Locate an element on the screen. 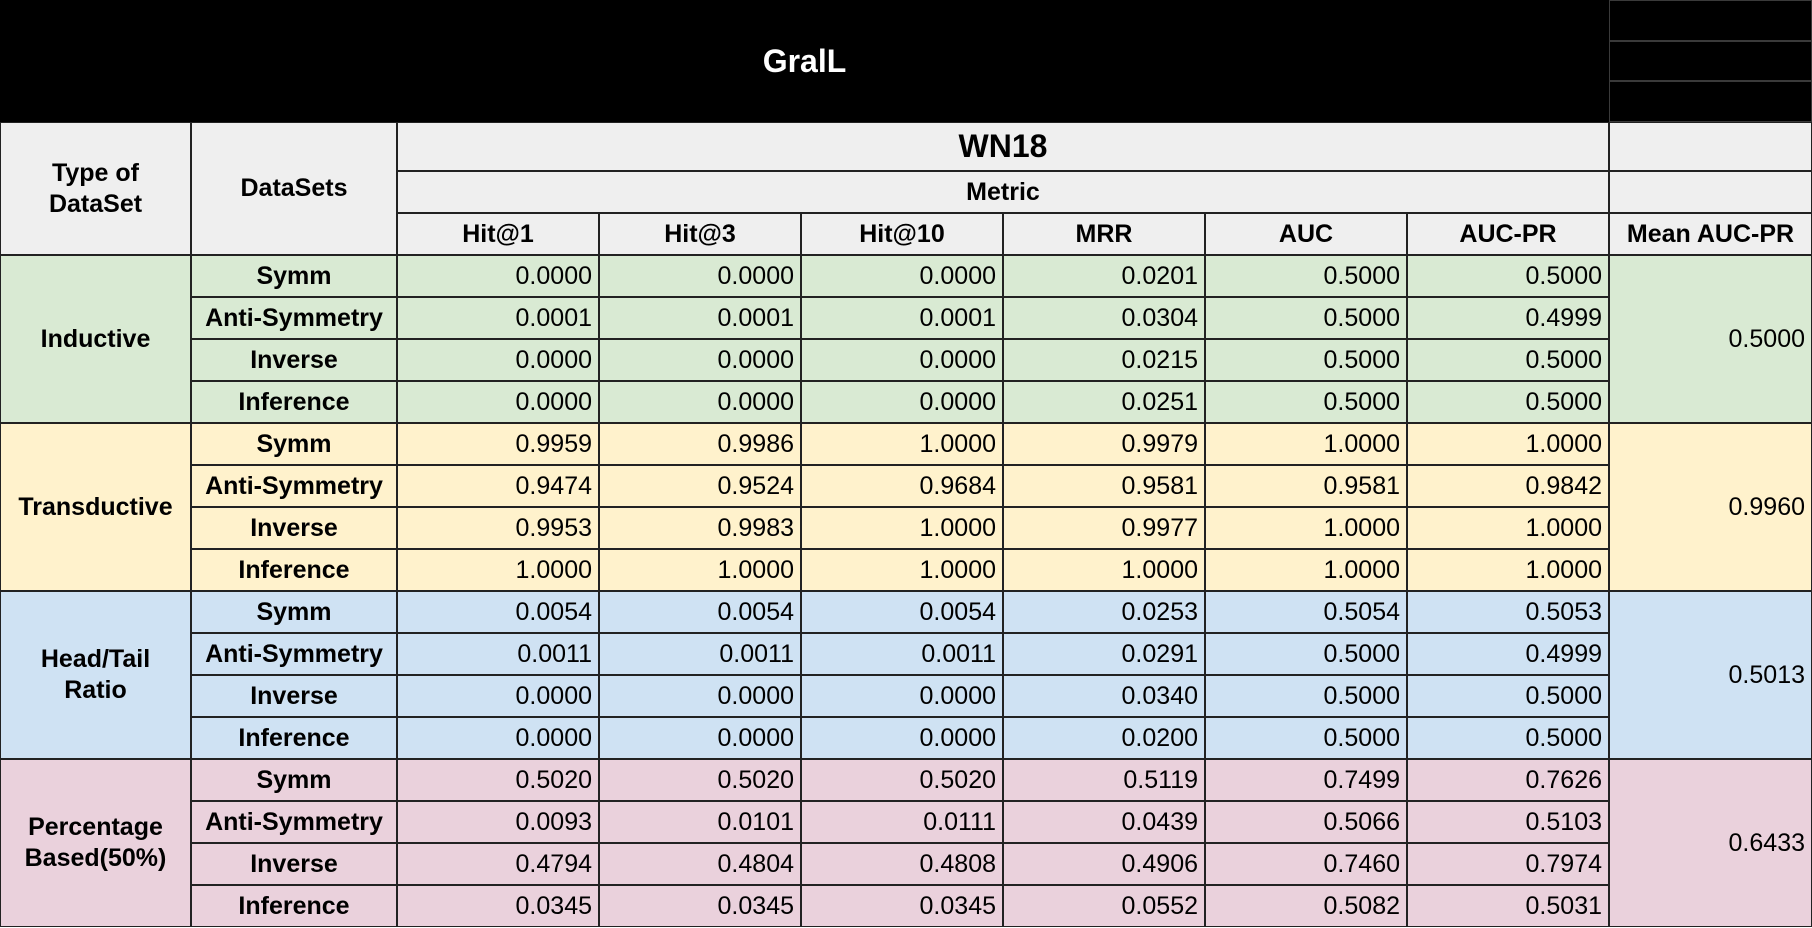 The height and width of the screenshot is (928, 1812). metric-value-cell: 0.5119 is located at coordinates (1104, 780).